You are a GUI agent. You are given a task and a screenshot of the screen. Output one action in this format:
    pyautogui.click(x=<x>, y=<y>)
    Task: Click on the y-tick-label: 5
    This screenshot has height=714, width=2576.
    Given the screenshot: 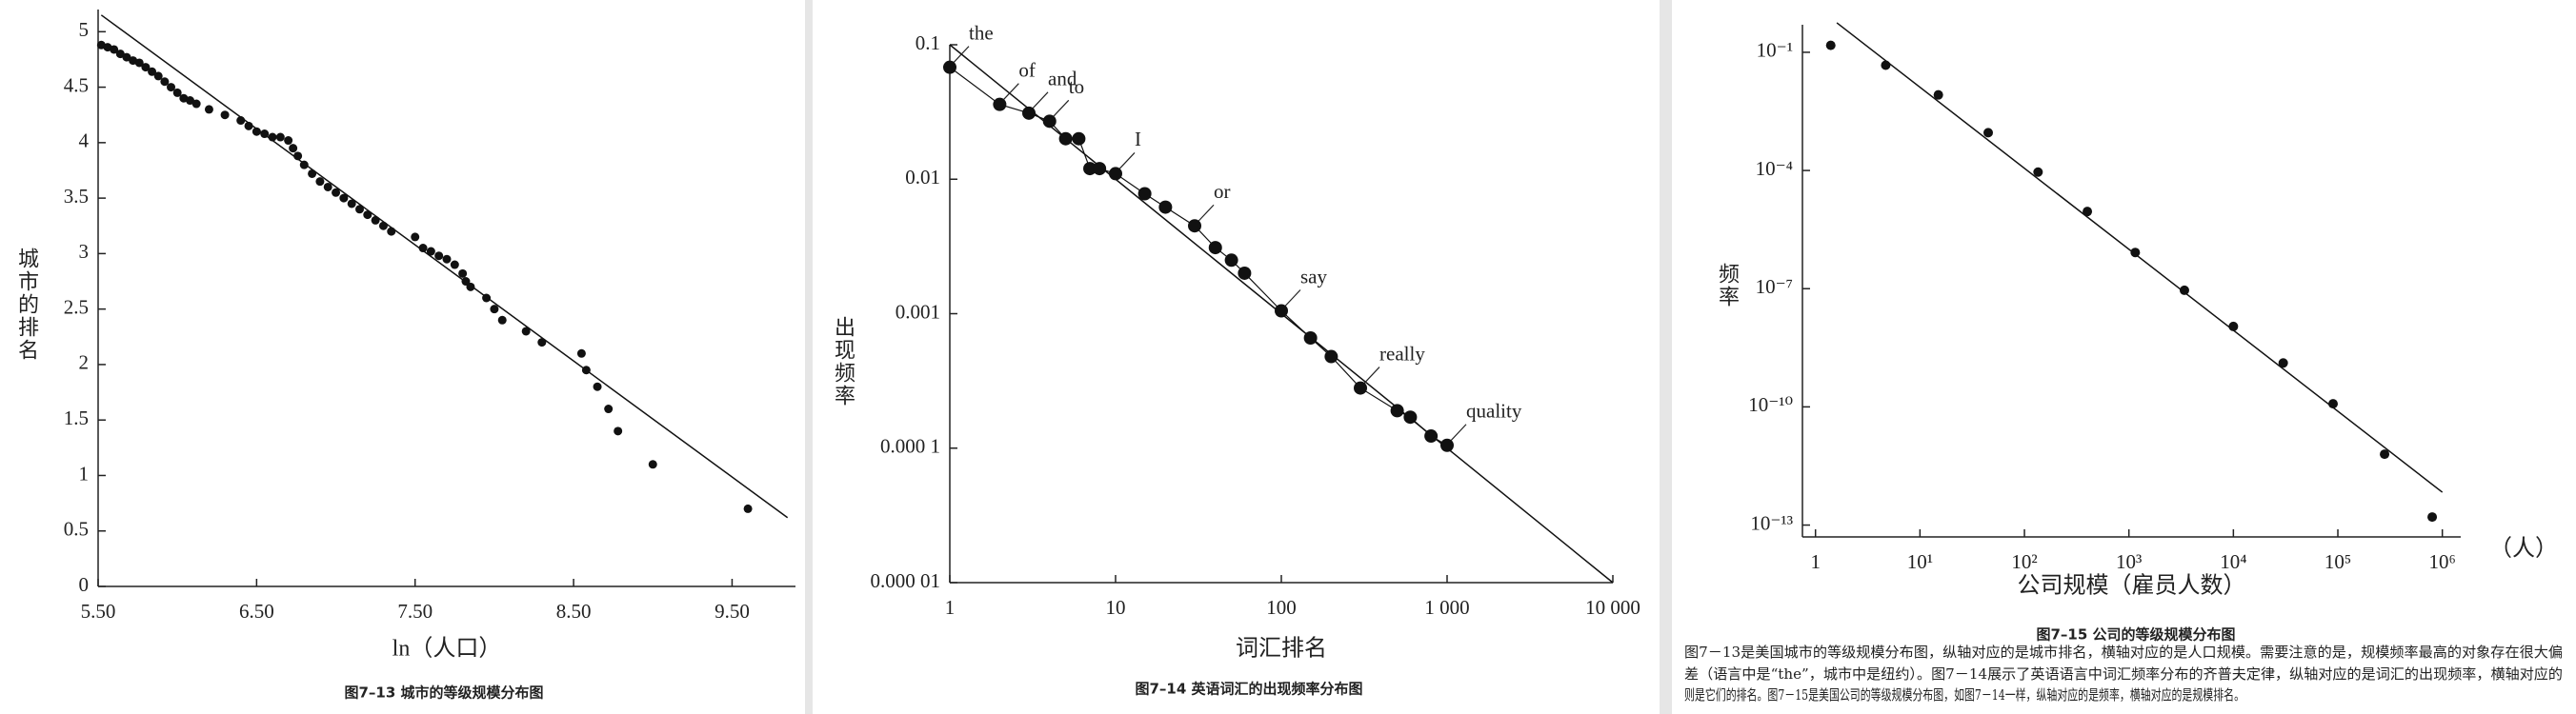 What is the action you would take?
    pyautogui.click(x=85, y=29)
    